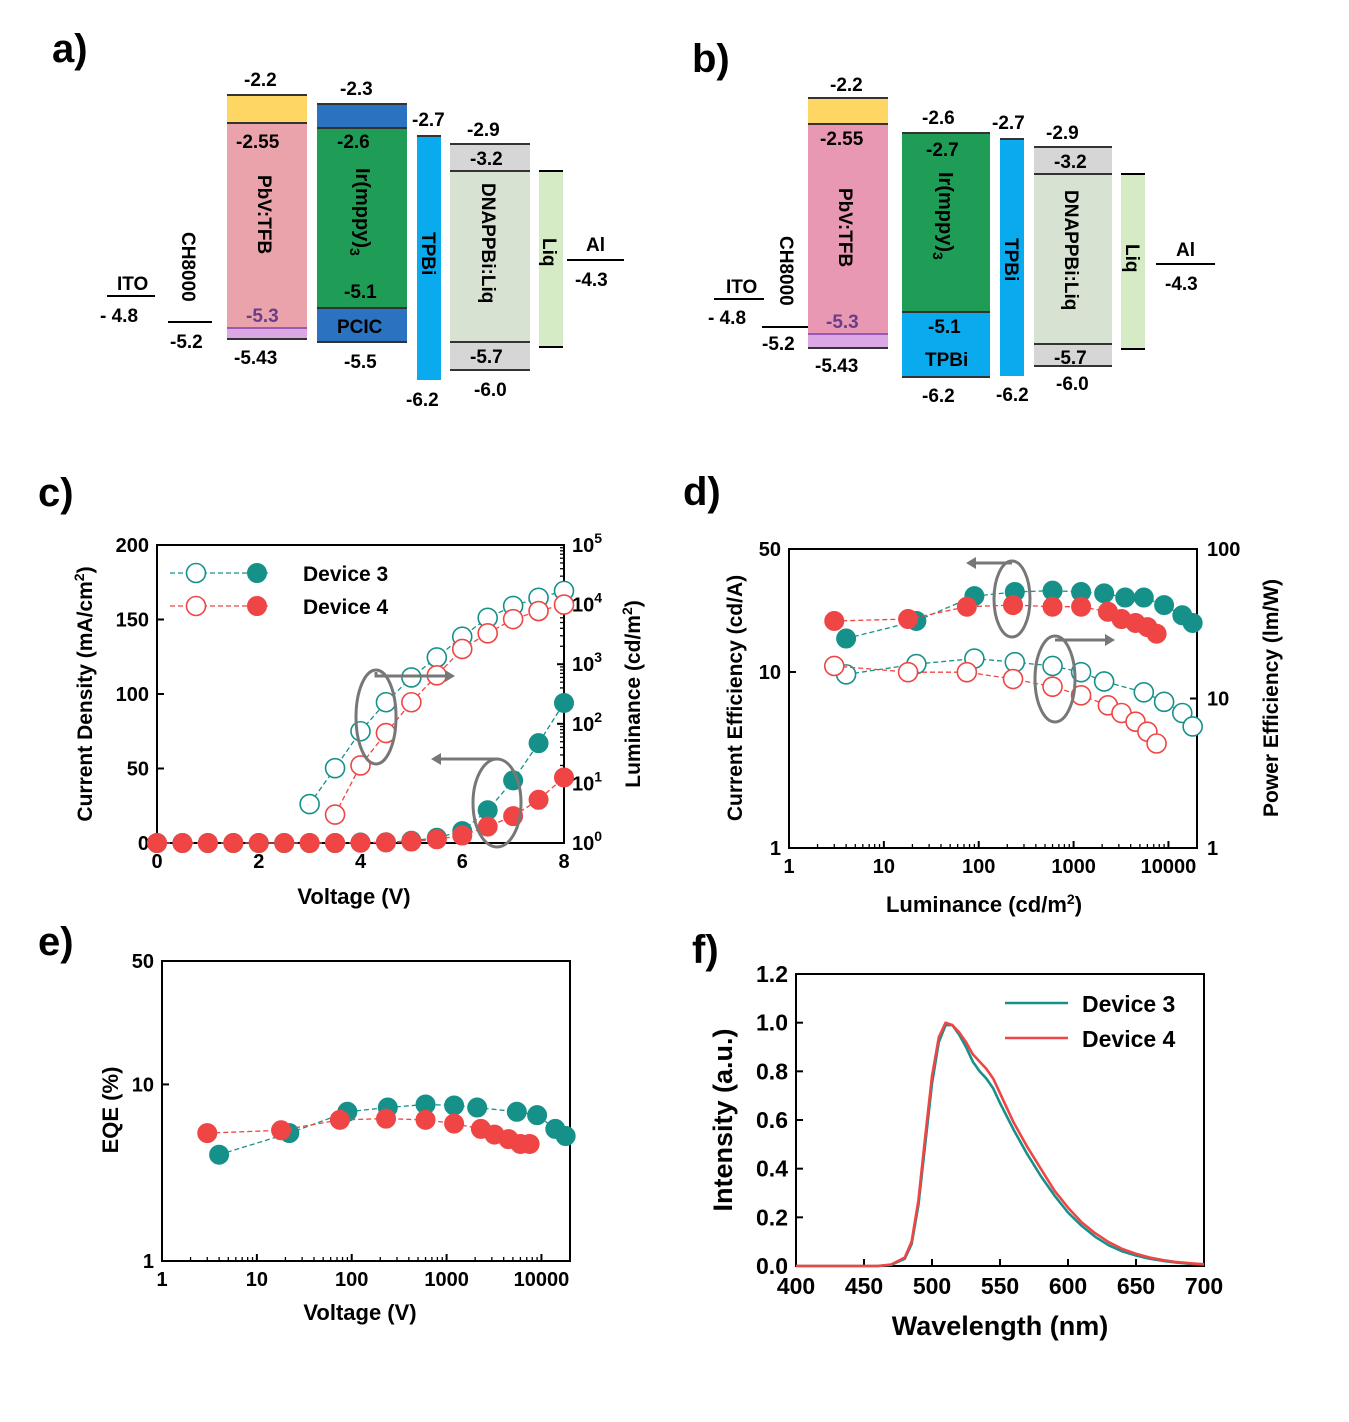 This screenshot has width=1349, height=1422. What do you see at coordinates (770, 673) in the screenshot?
I see `y-tick-label: 10` at bounding box center [770, 673].